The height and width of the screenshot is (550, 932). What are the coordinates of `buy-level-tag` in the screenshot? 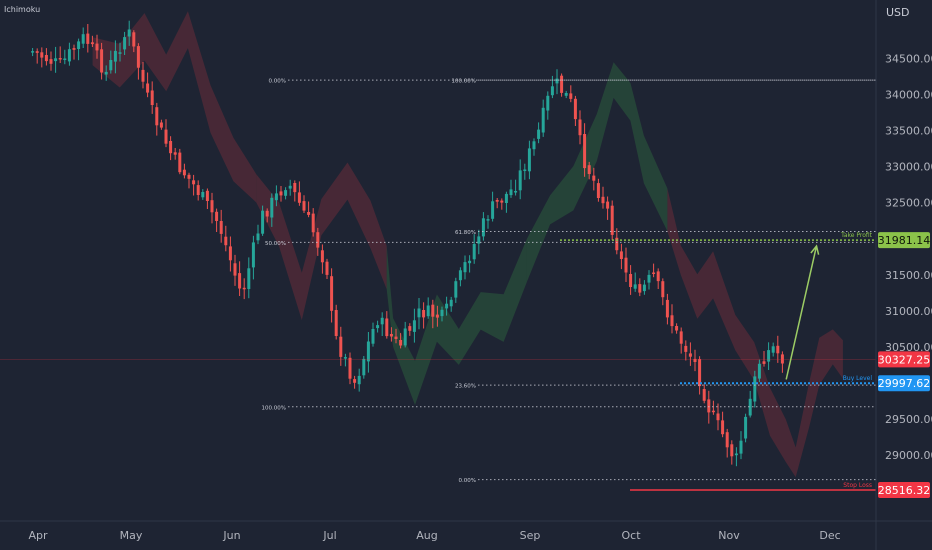 It's located at (904, 383).